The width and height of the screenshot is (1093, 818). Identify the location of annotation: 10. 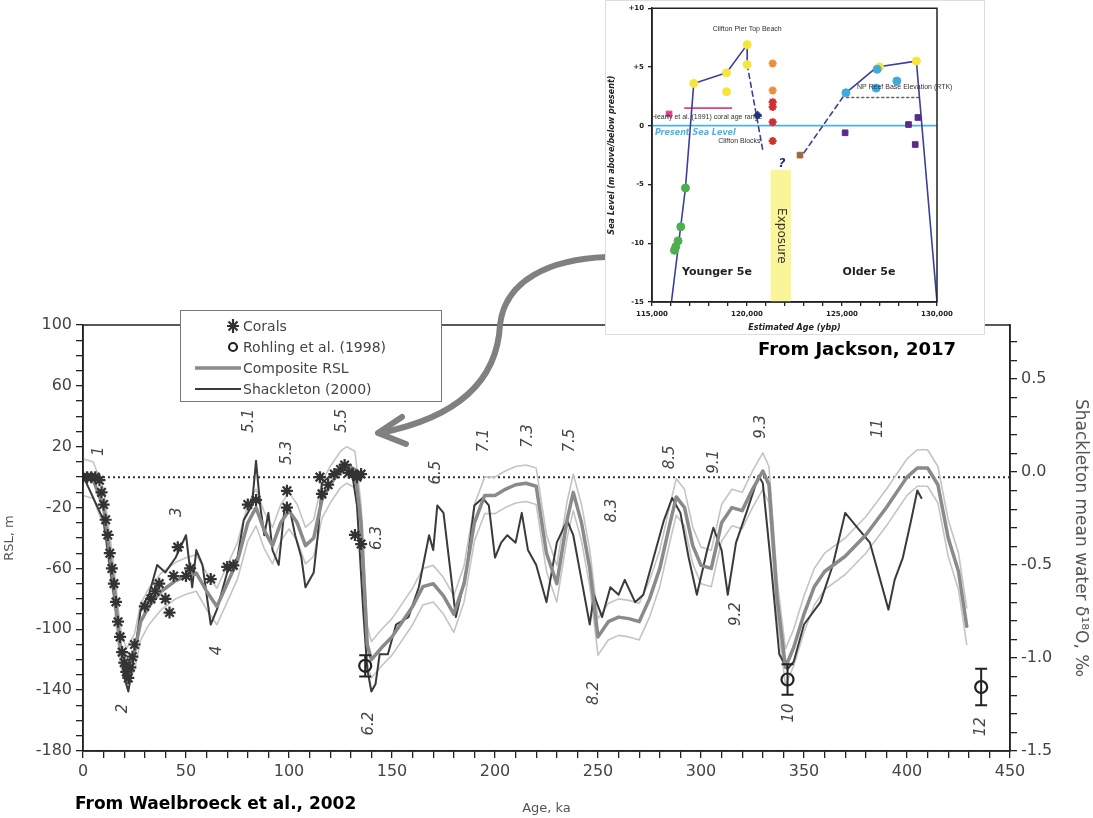
(788, 713).